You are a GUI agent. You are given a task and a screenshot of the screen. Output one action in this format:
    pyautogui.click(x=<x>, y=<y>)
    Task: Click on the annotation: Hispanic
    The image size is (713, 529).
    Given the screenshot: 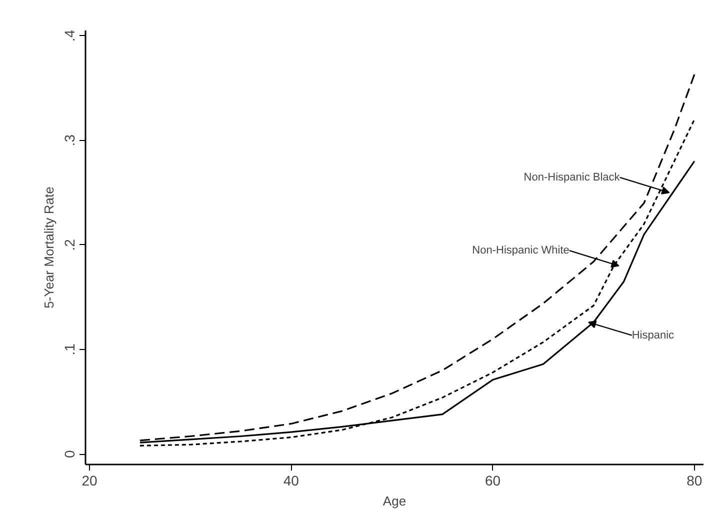 What is the action you would take?
    pyautogui.click(x=653, y=335)
    